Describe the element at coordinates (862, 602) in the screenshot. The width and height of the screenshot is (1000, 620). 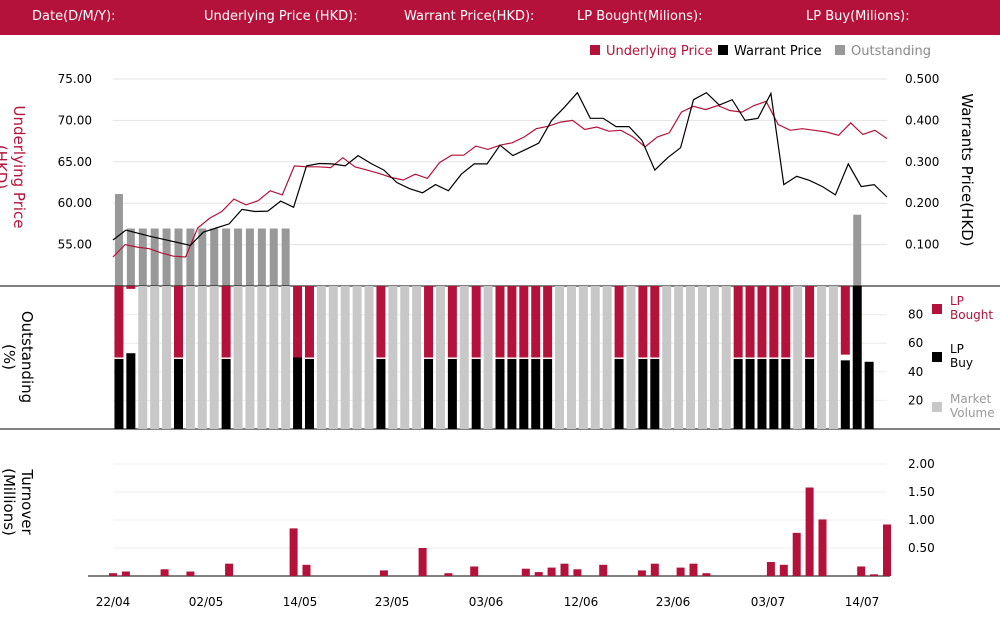
I see `x-tick-label: 14/07` at that location.